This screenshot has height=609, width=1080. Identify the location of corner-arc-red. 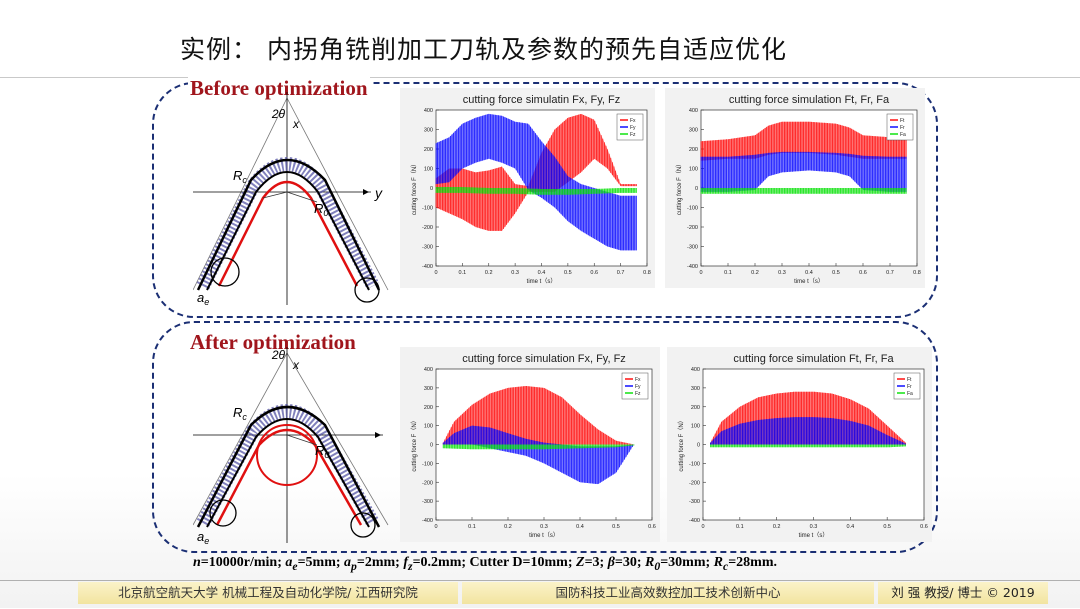
(287, 455).